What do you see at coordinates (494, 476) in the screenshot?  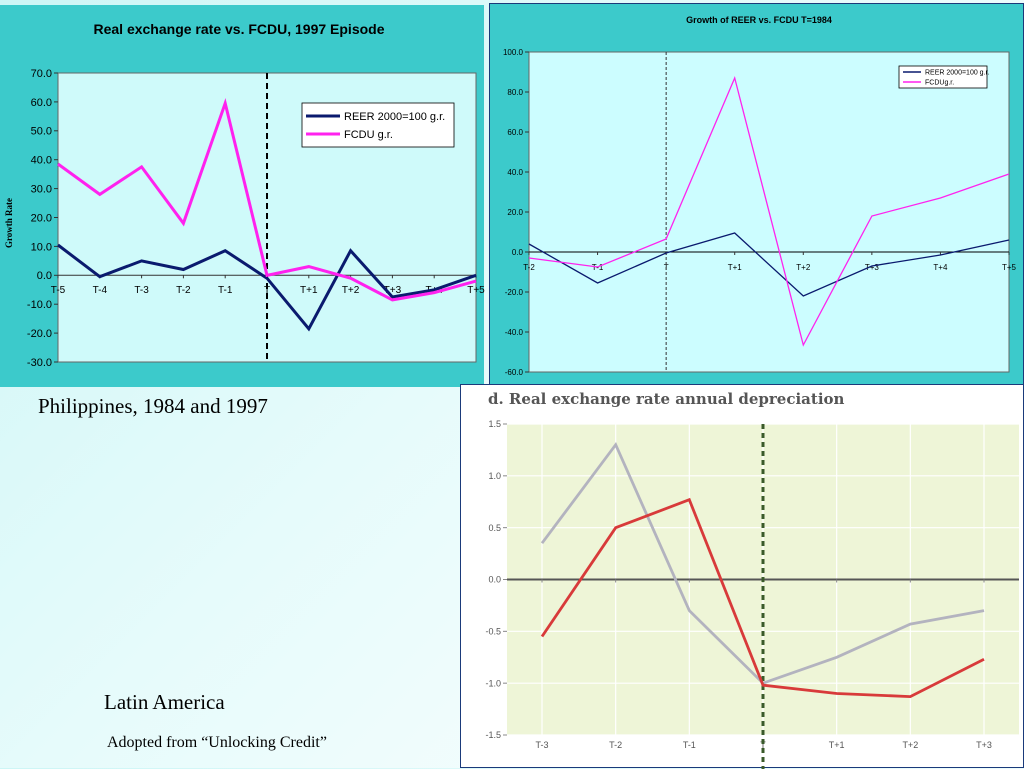 I see `y-tick-label: 1.0` at bounding box center [494, 476].